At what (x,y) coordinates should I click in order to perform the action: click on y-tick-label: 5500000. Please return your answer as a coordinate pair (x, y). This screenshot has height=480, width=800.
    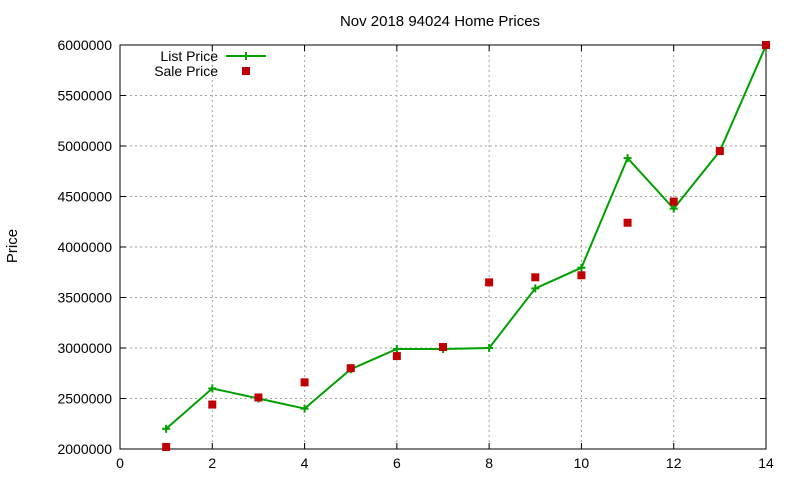
    Looking at the image, I should click on (84, 96).